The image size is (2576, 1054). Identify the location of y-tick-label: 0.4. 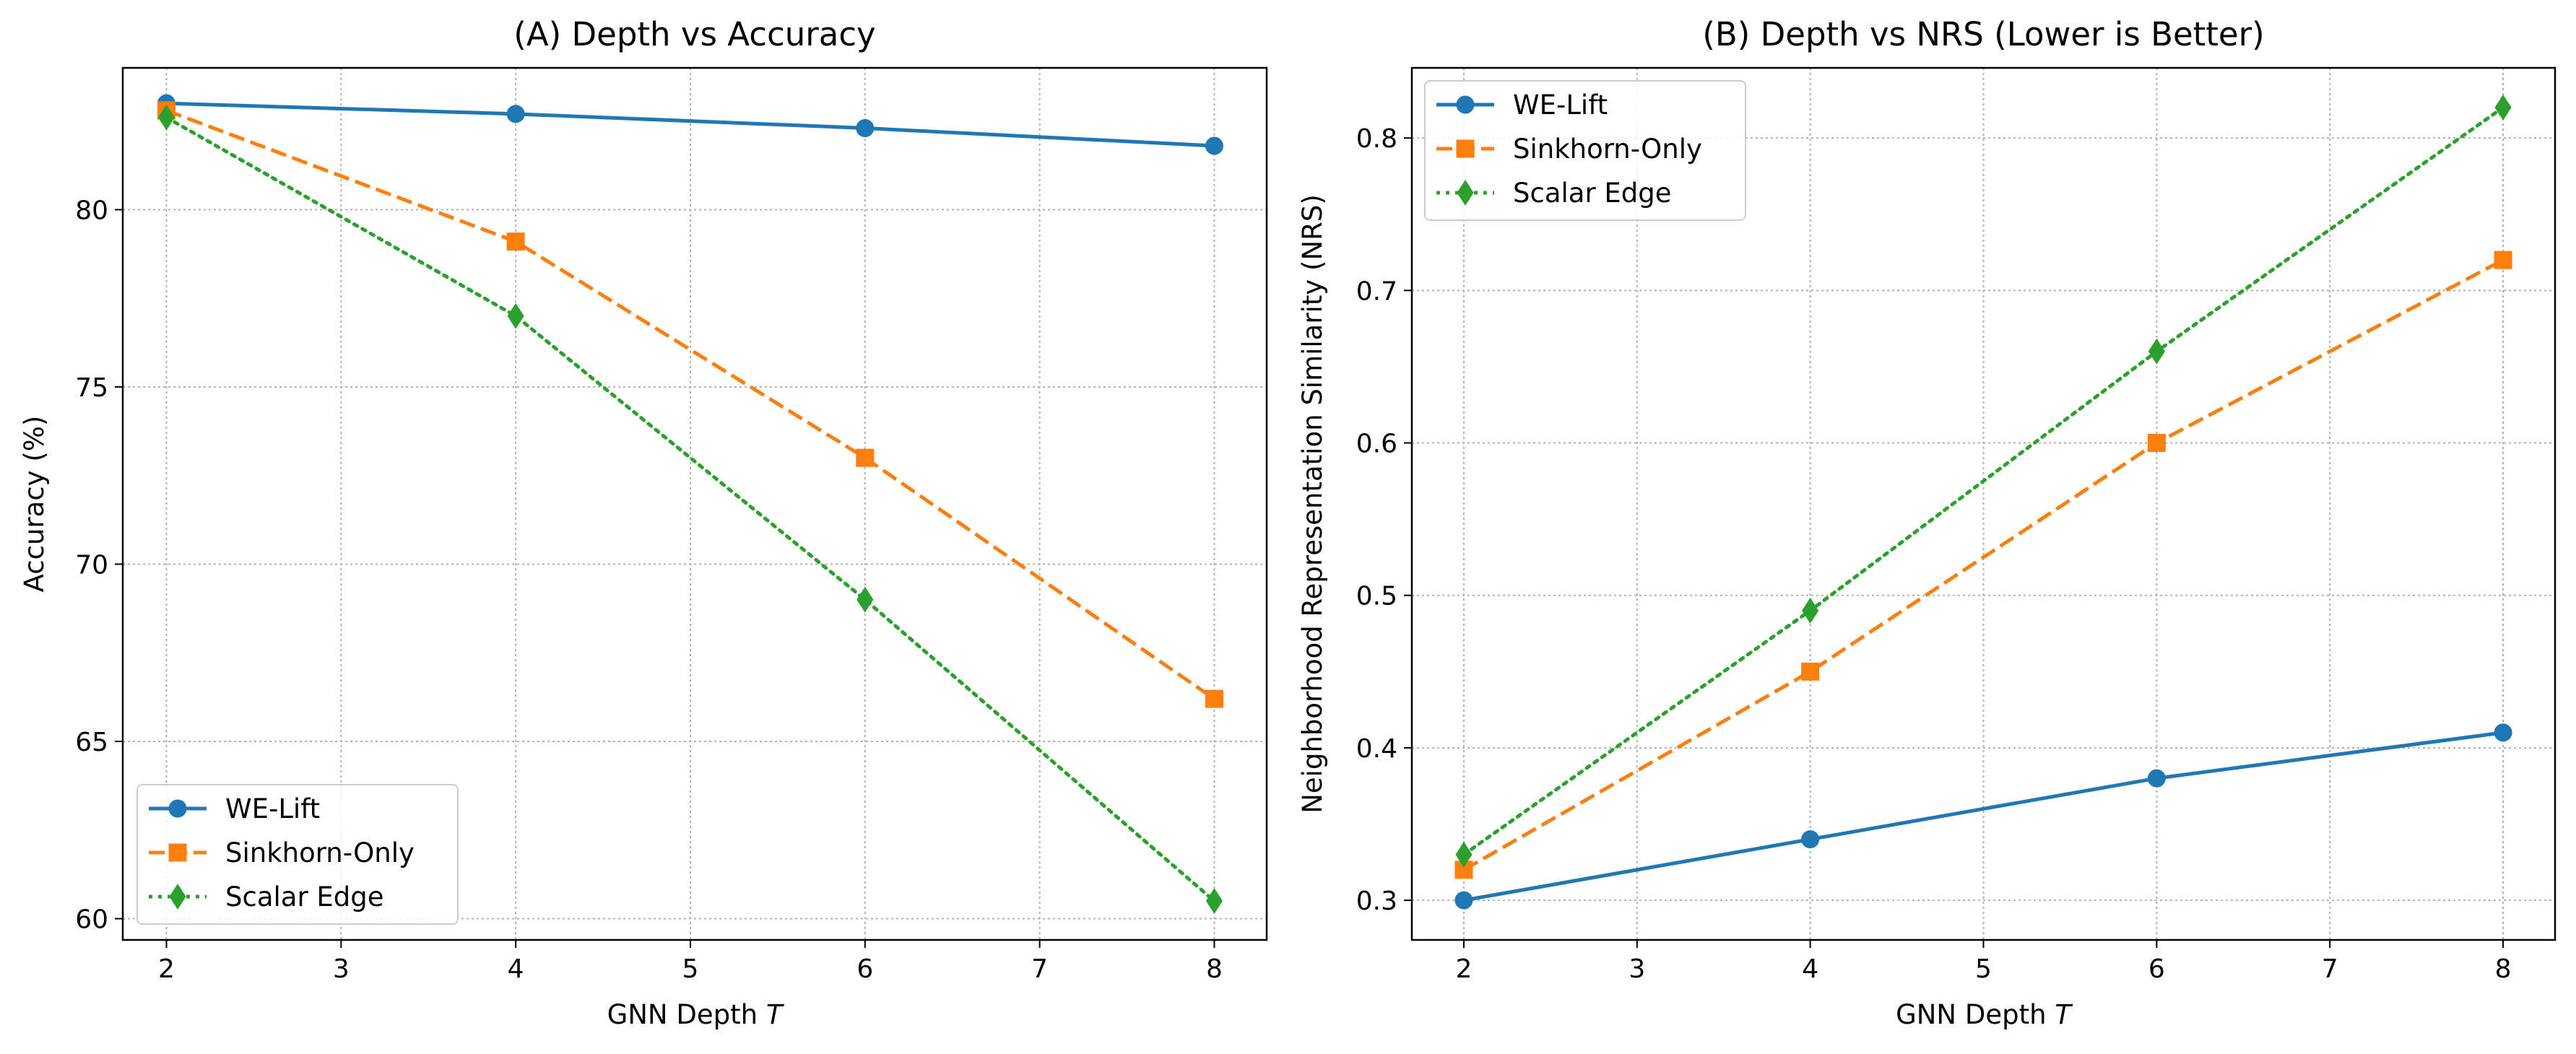
(1376, 749).